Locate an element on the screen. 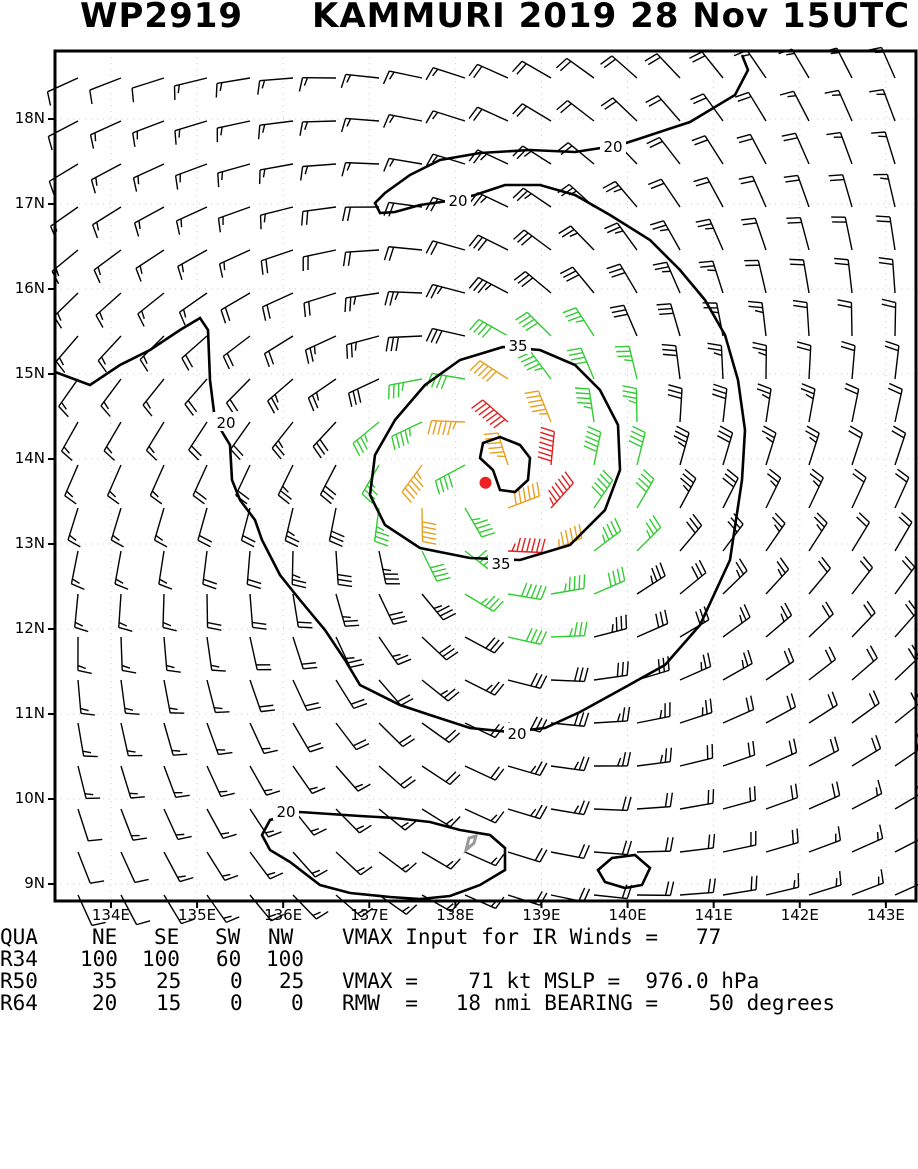 The height and width of the screenshot is (1169, 918). lat-label: 14N is located at coordinates (25, 458).